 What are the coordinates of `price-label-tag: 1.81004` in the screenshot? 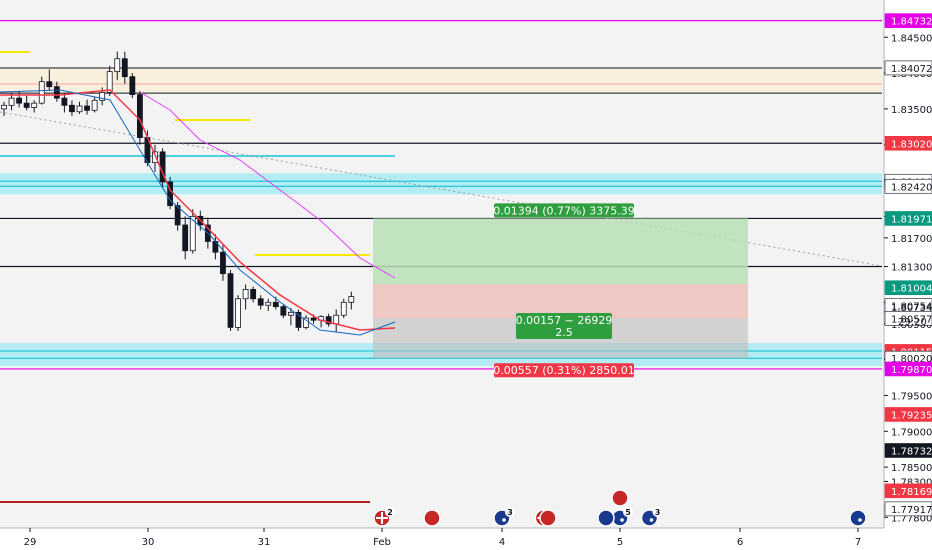 It's located at (908, 288).